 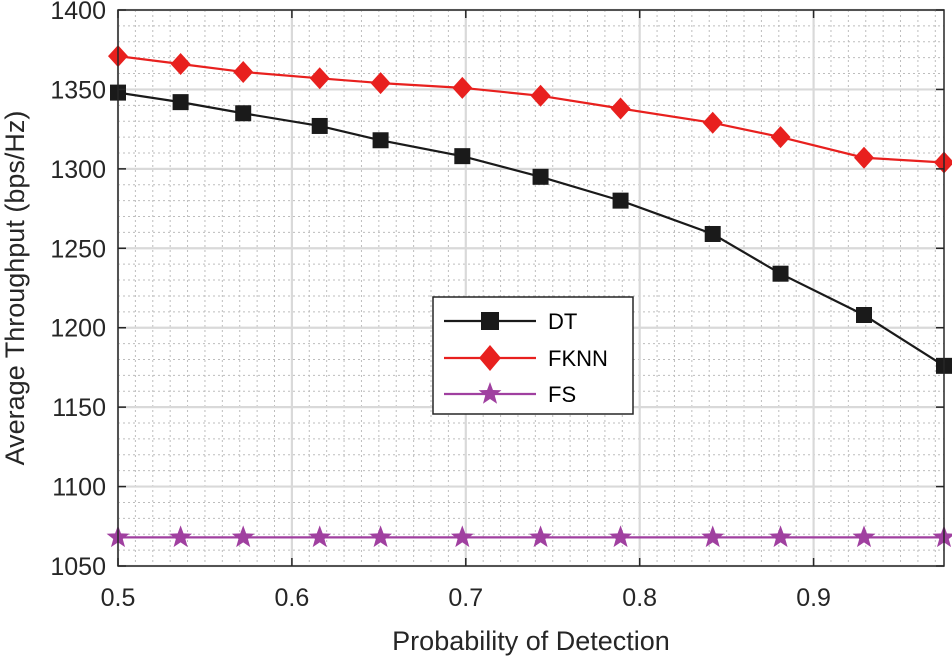 What do you see at coordinates (78, 90) in the screenshot?
I see `y-tick-label: 1350` at bounding box center [78, 90].